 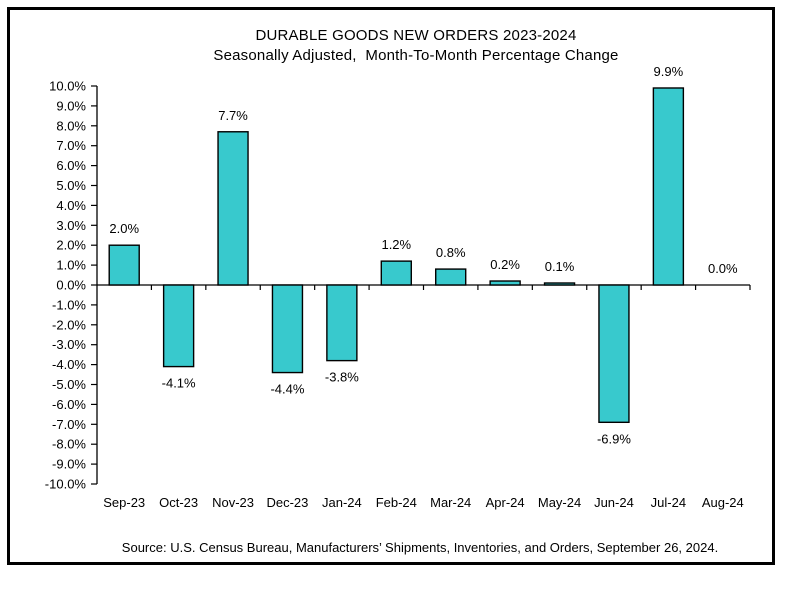 What do you see at coordinates (71, 265) in the screenshot?
I see `y-tick-label: 1.0%` at bounding box center [71, 265].